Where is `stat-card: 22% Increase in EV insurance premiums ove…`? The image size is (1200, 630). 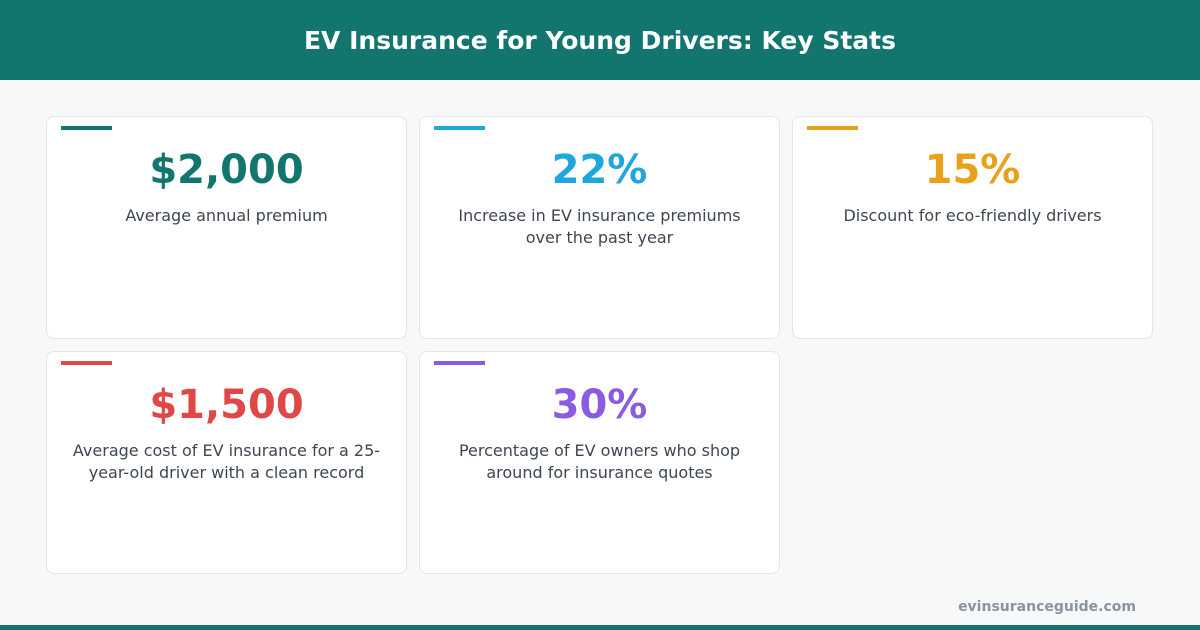 stat-card: 22% Increase in EV insurance premiums ove… is located at coordinates (599, 227).